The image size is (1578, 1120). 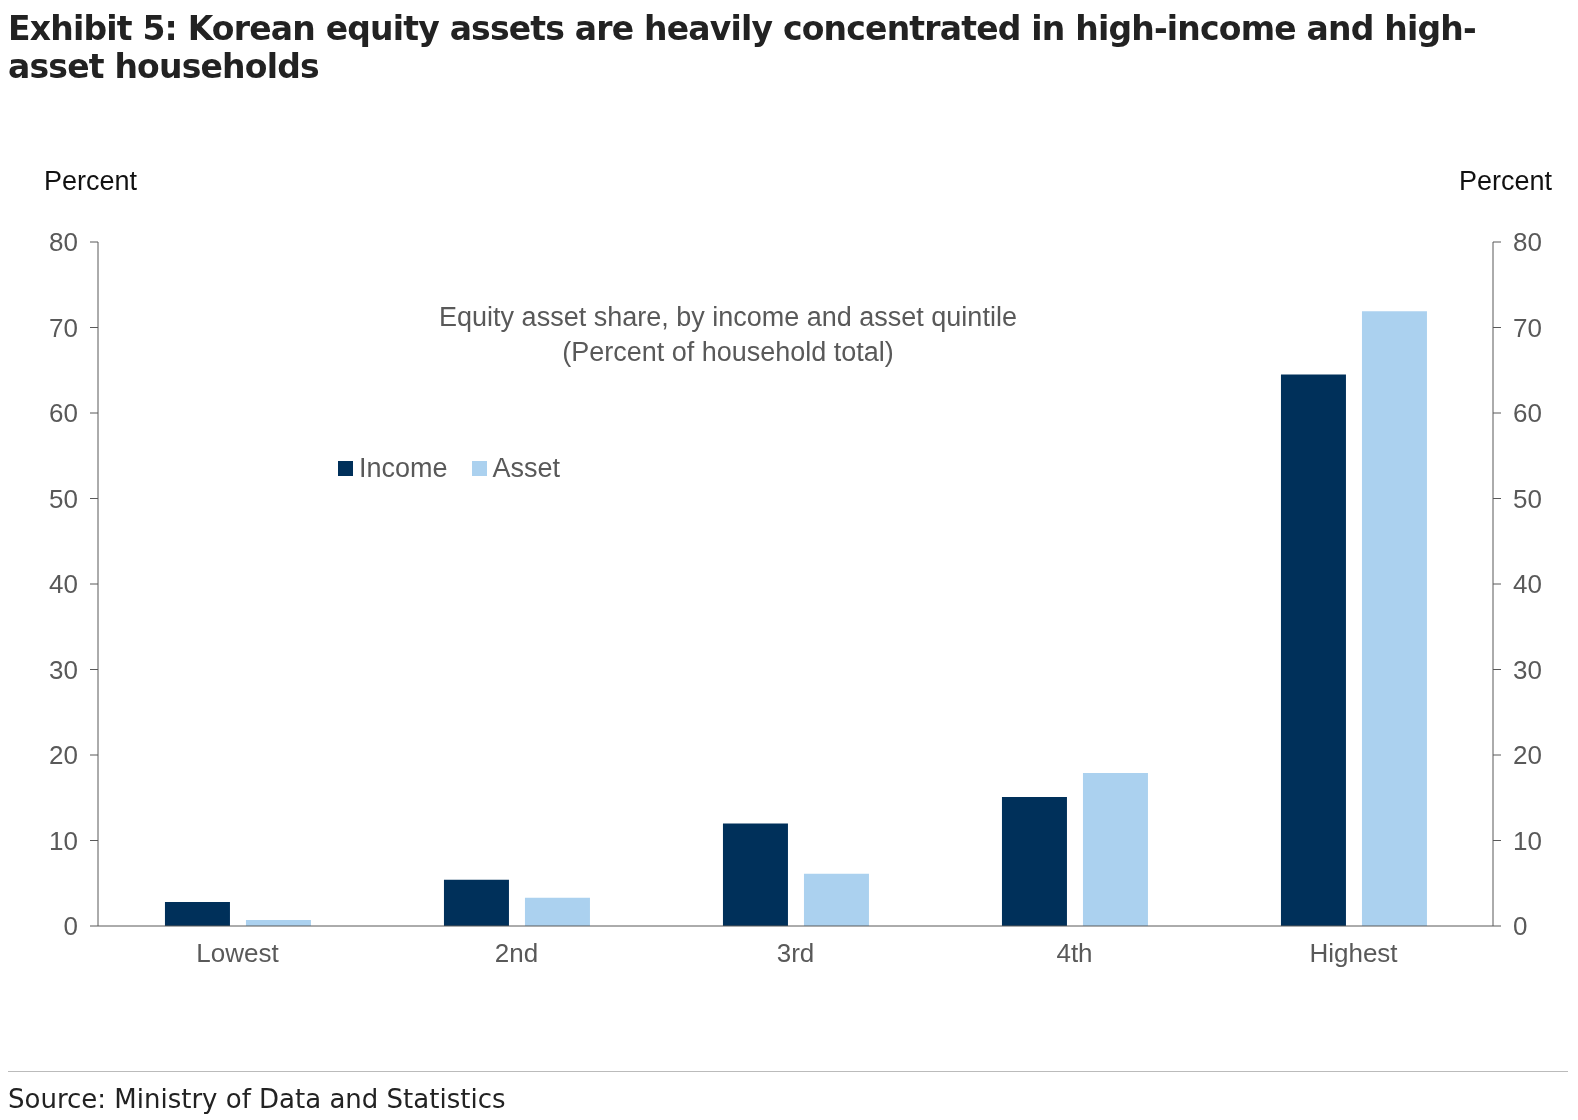 What do you see at coordinates (63, 584) in the screenshot?
I see `y-tick-label: 40` at bounding box center [63, 584].